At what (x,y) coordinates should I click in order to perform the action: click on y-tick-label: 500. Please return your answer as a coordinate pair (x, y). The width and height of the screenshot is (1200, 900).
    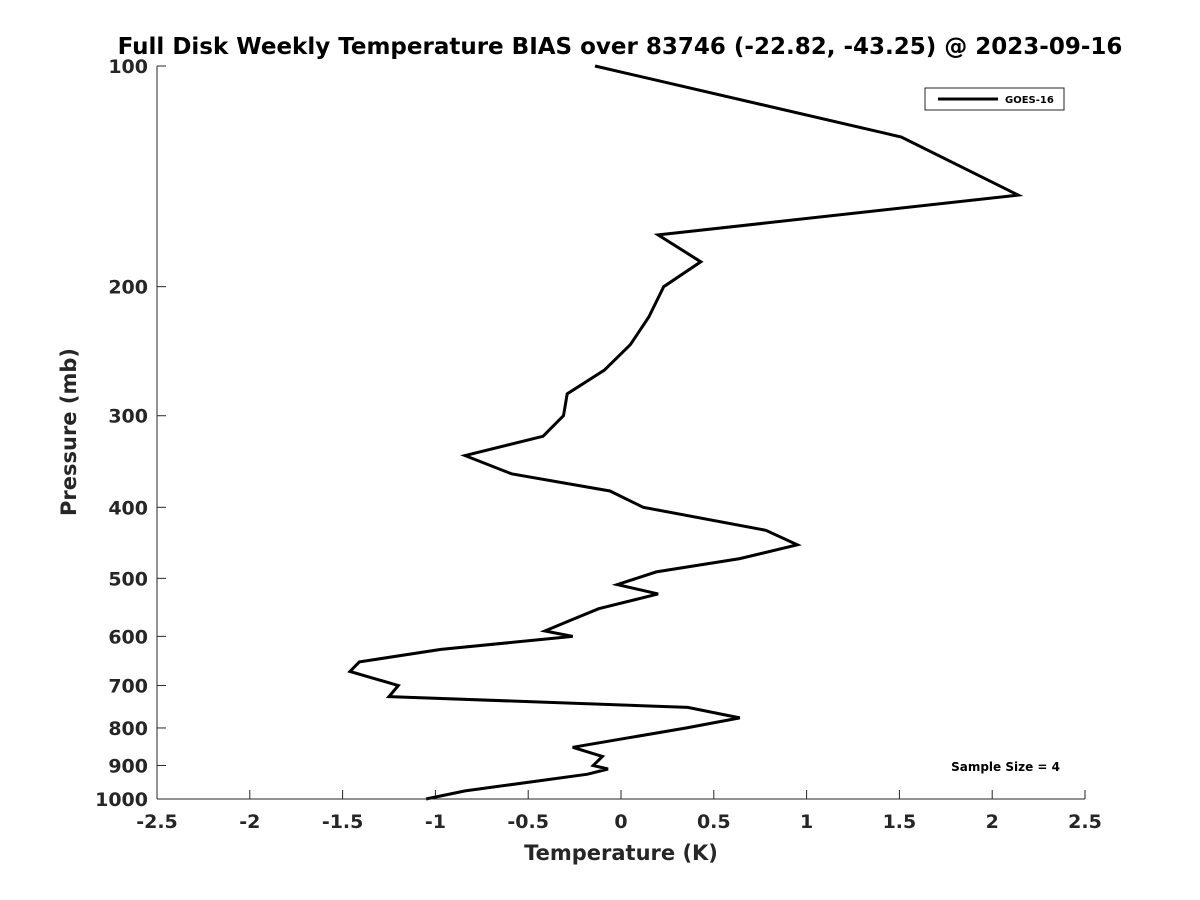
    Looking at the image, I should click on (128, 579).